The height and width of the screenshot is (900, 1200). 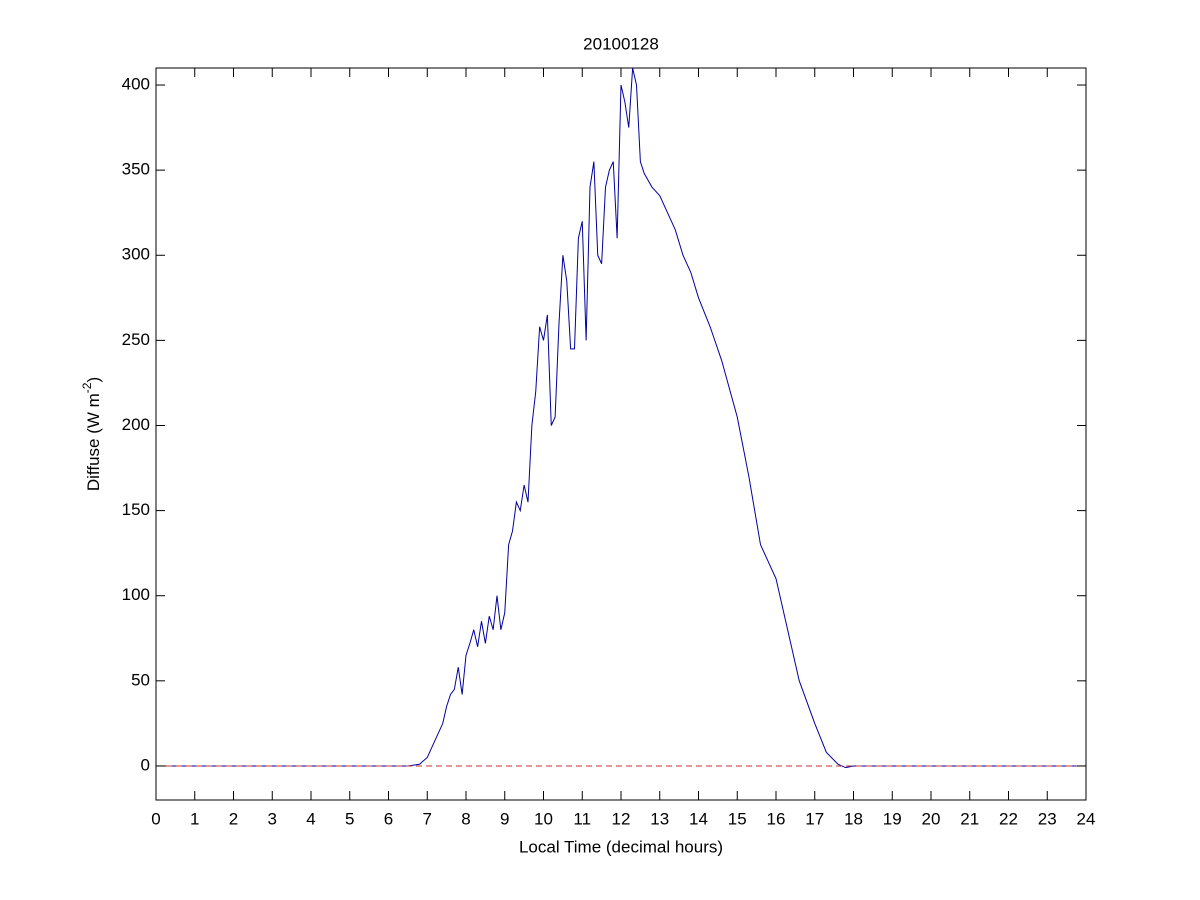 I want to click on x-tick-label: 18, so click(x=853, y=818).